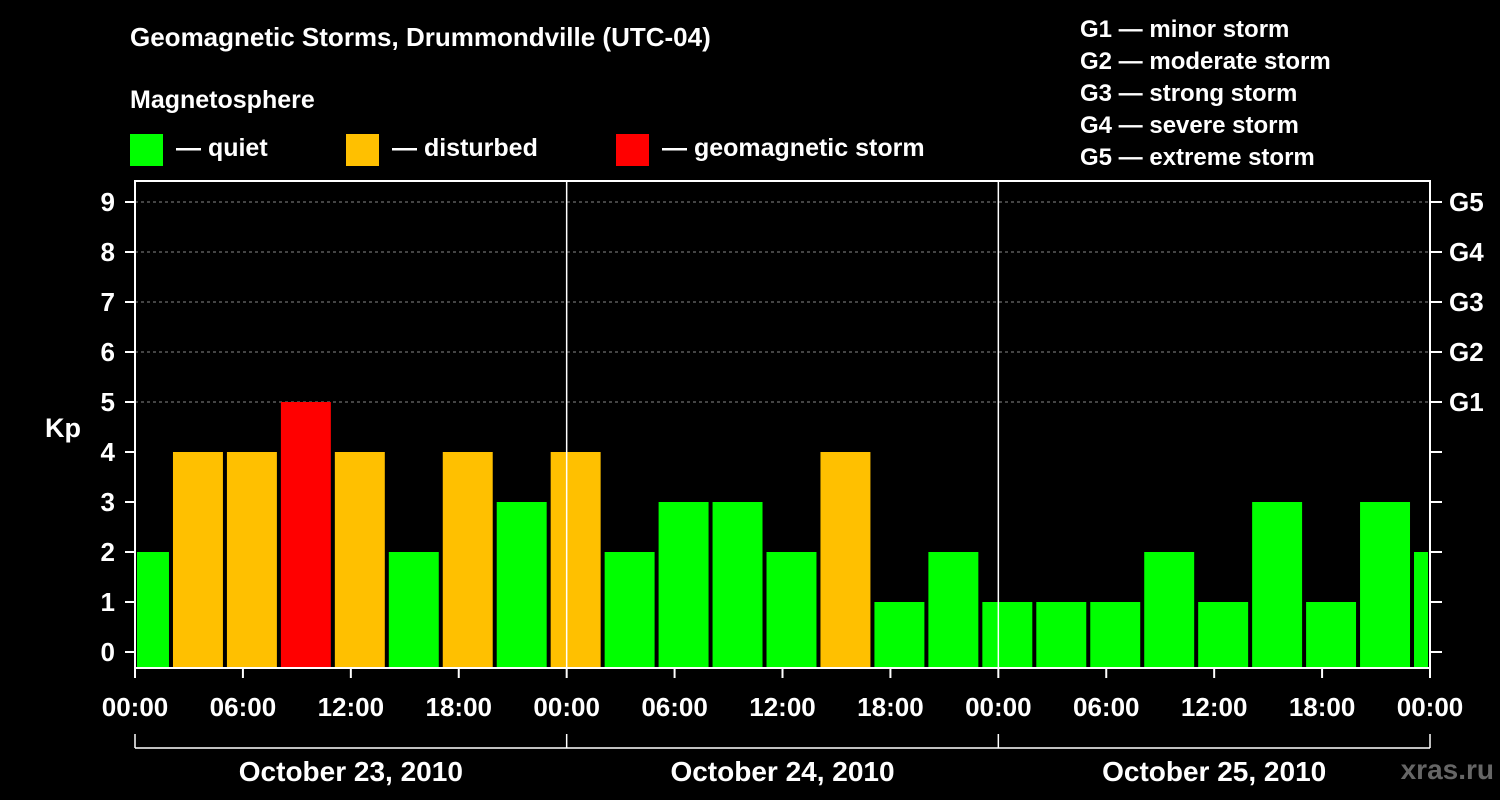 The height and width of the screenshot is (800, 1500). I want to click on g-scale-item: G1 — minor storm, so click(1185, 29).